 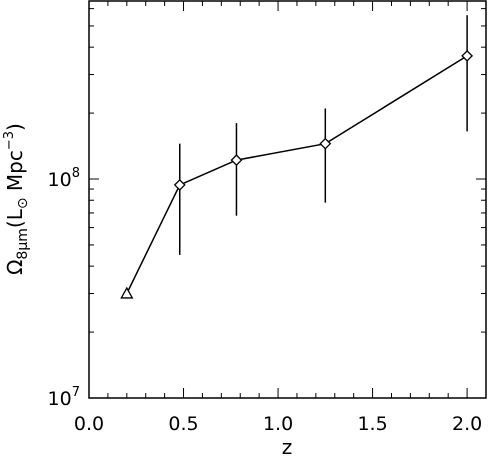 I want to click on y-axis-label: Ω8μm(L⊙ Mpc−3), so click(x=16, y=199).